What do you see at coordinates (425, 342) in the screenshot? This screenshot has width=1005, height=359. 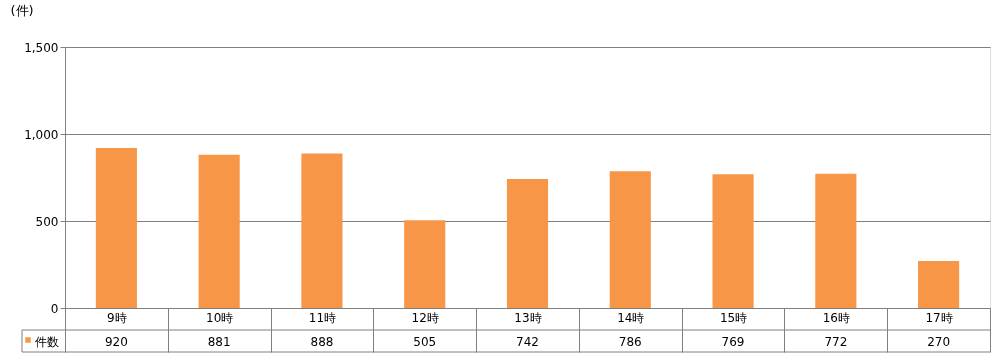 I see `data-label: 505` at bounding box center [425, 342].